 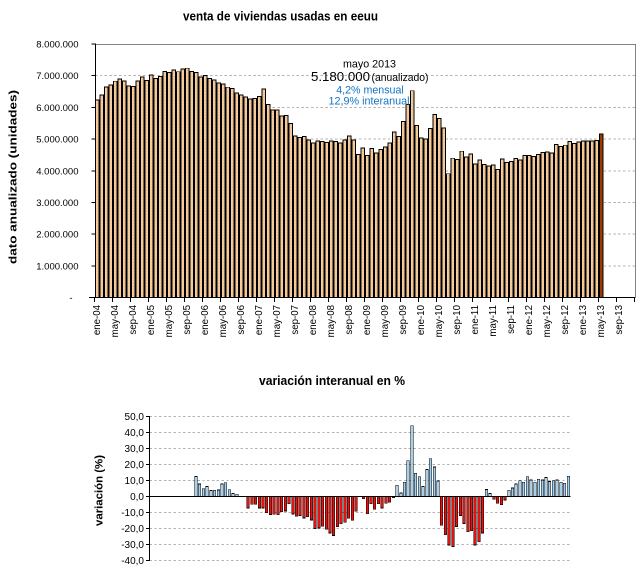 What do you see at coordinates (132, 513) in the screenshot?
I see `svg-text: -10,0` at bounding box center [132, 513].